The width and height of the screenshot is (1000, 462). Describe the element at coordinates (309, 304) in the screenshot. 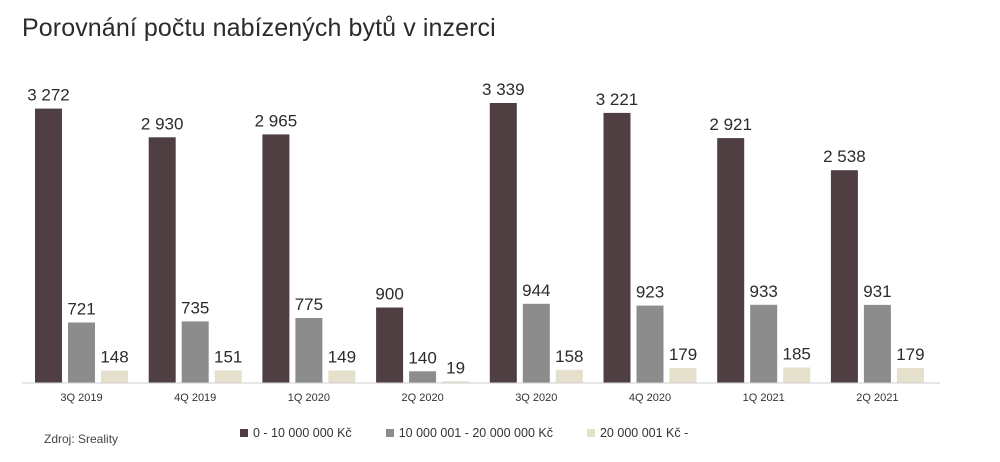

I see `value-label: 775` at that location.